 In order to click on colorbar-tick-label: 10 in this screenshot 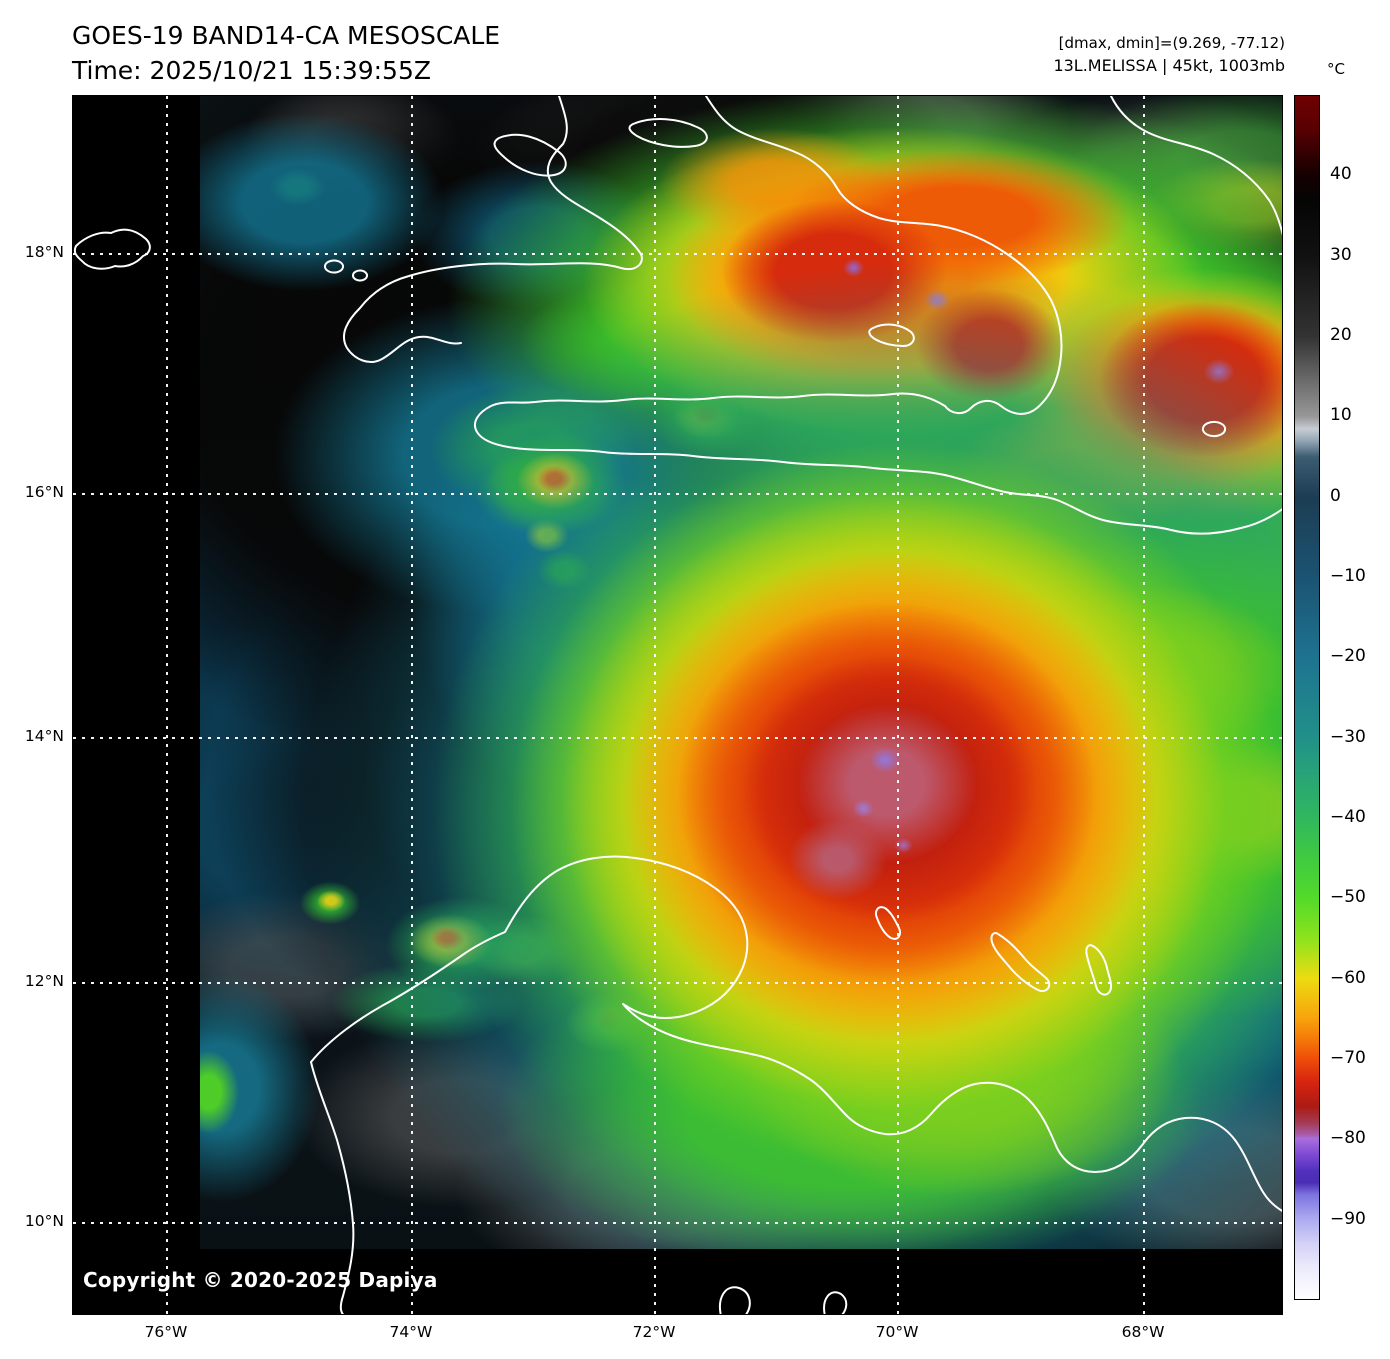, I will do `click(1341, 415)`.